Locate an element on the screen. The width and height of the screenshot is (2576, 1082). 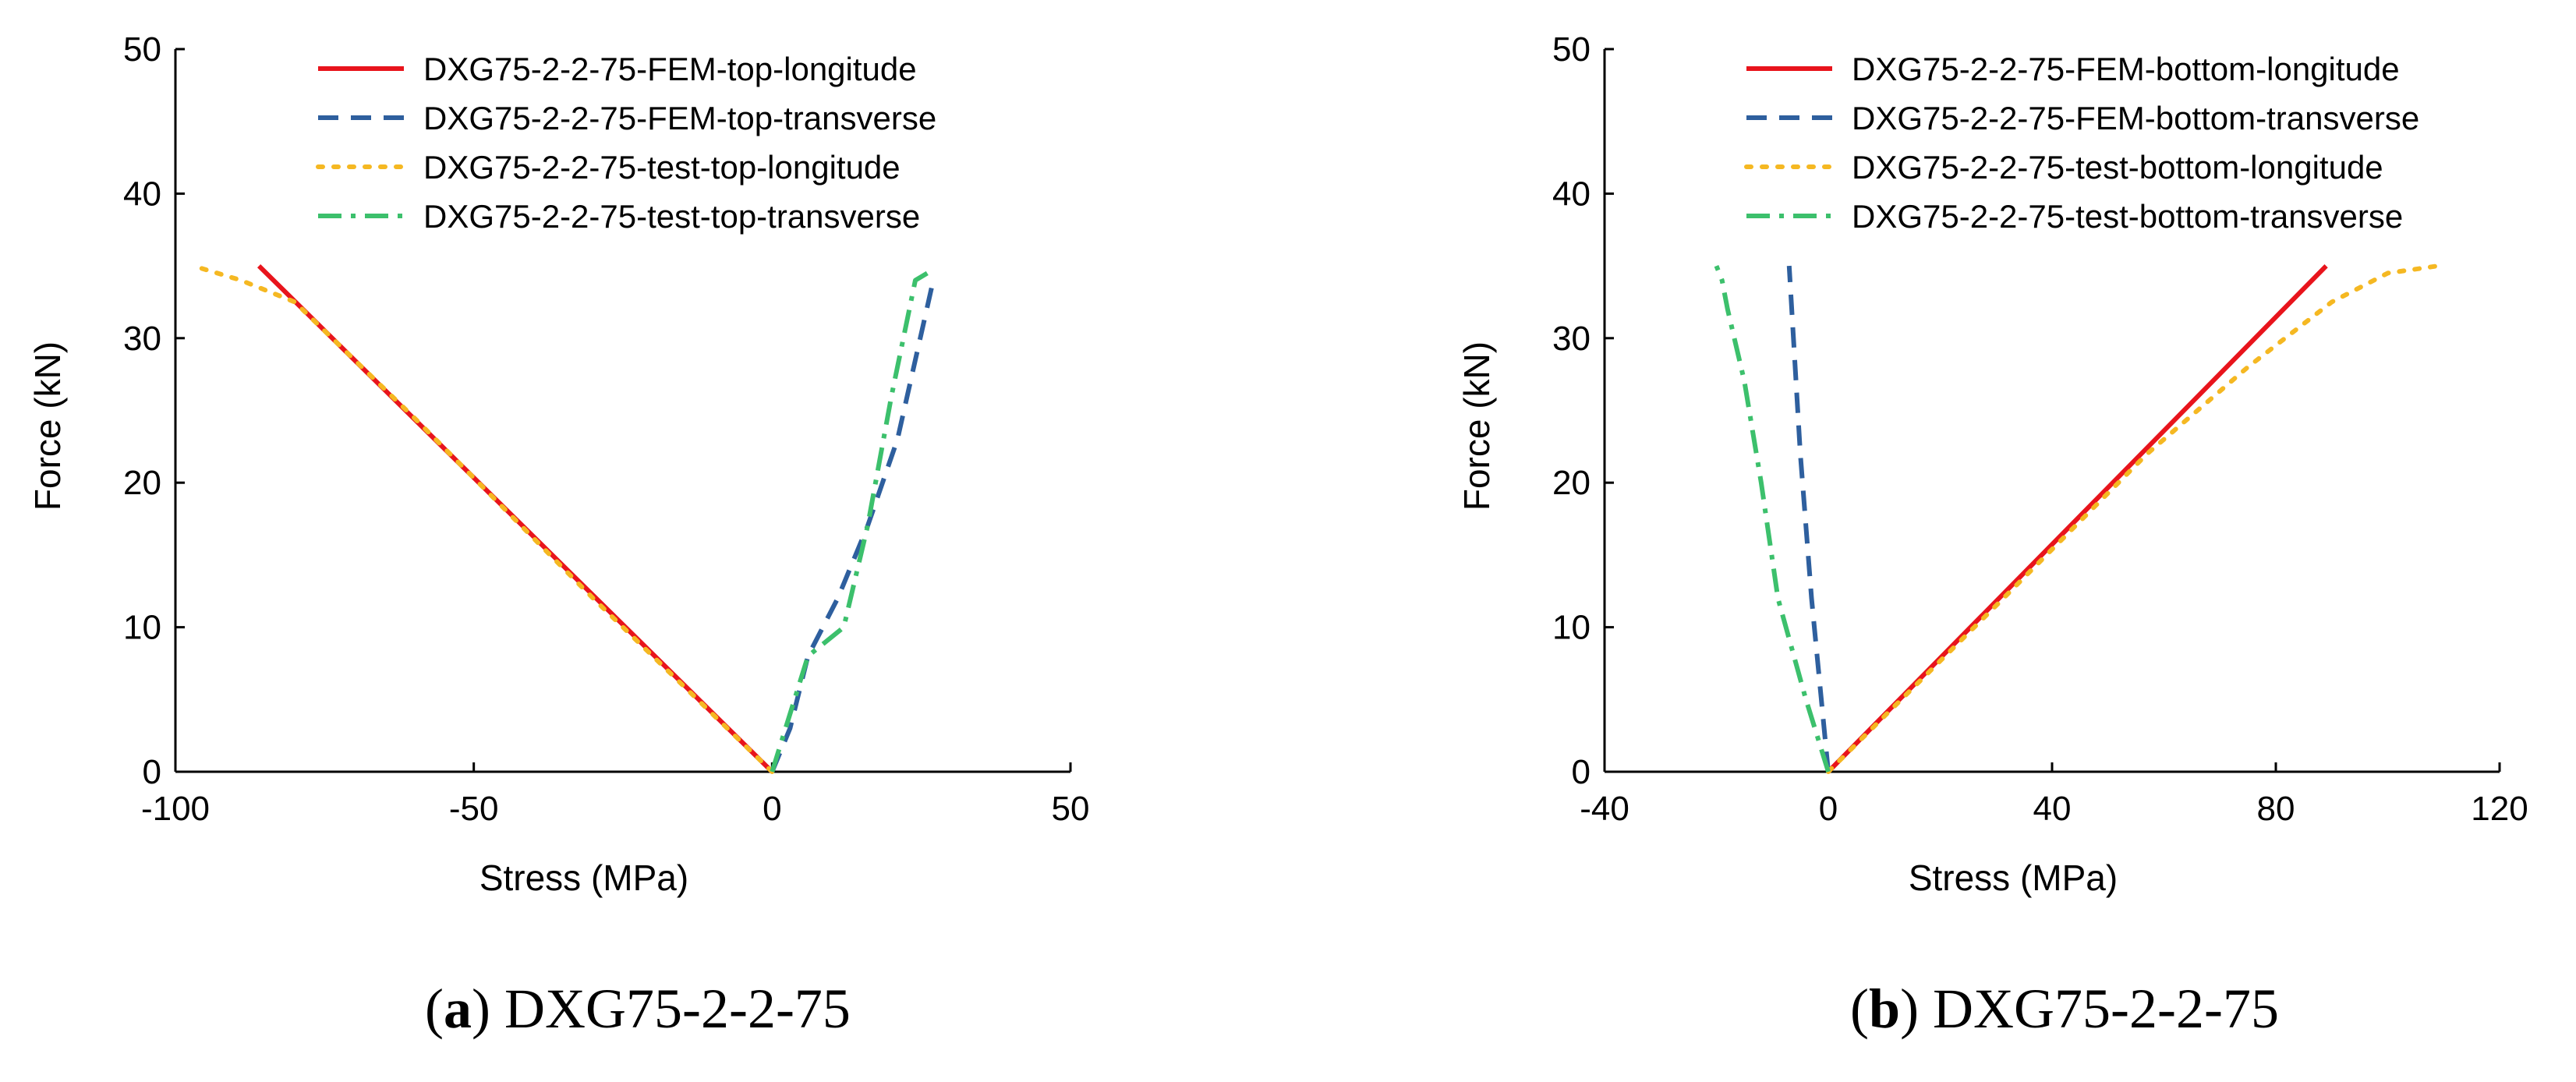
legend-label: DXG75-2-2-75-test-top-transverse is located at coordinates (671, 216).